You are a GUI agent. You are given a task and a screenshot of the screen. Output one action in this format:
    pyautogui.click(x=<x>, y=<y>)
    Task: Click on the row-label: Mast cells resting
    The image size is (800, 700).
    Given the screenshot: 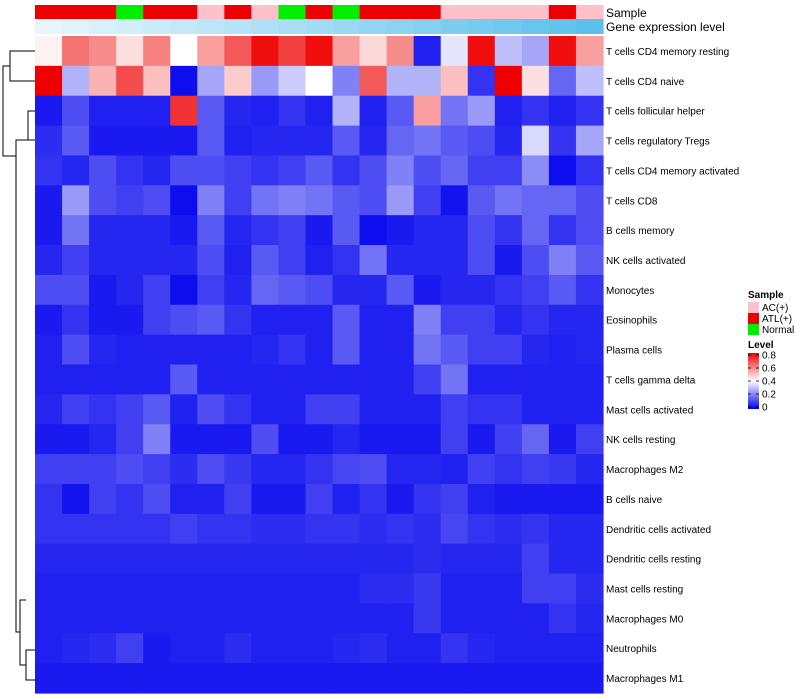 What is the action you would take?
    pyautogui.click(x=644, y=589)
    